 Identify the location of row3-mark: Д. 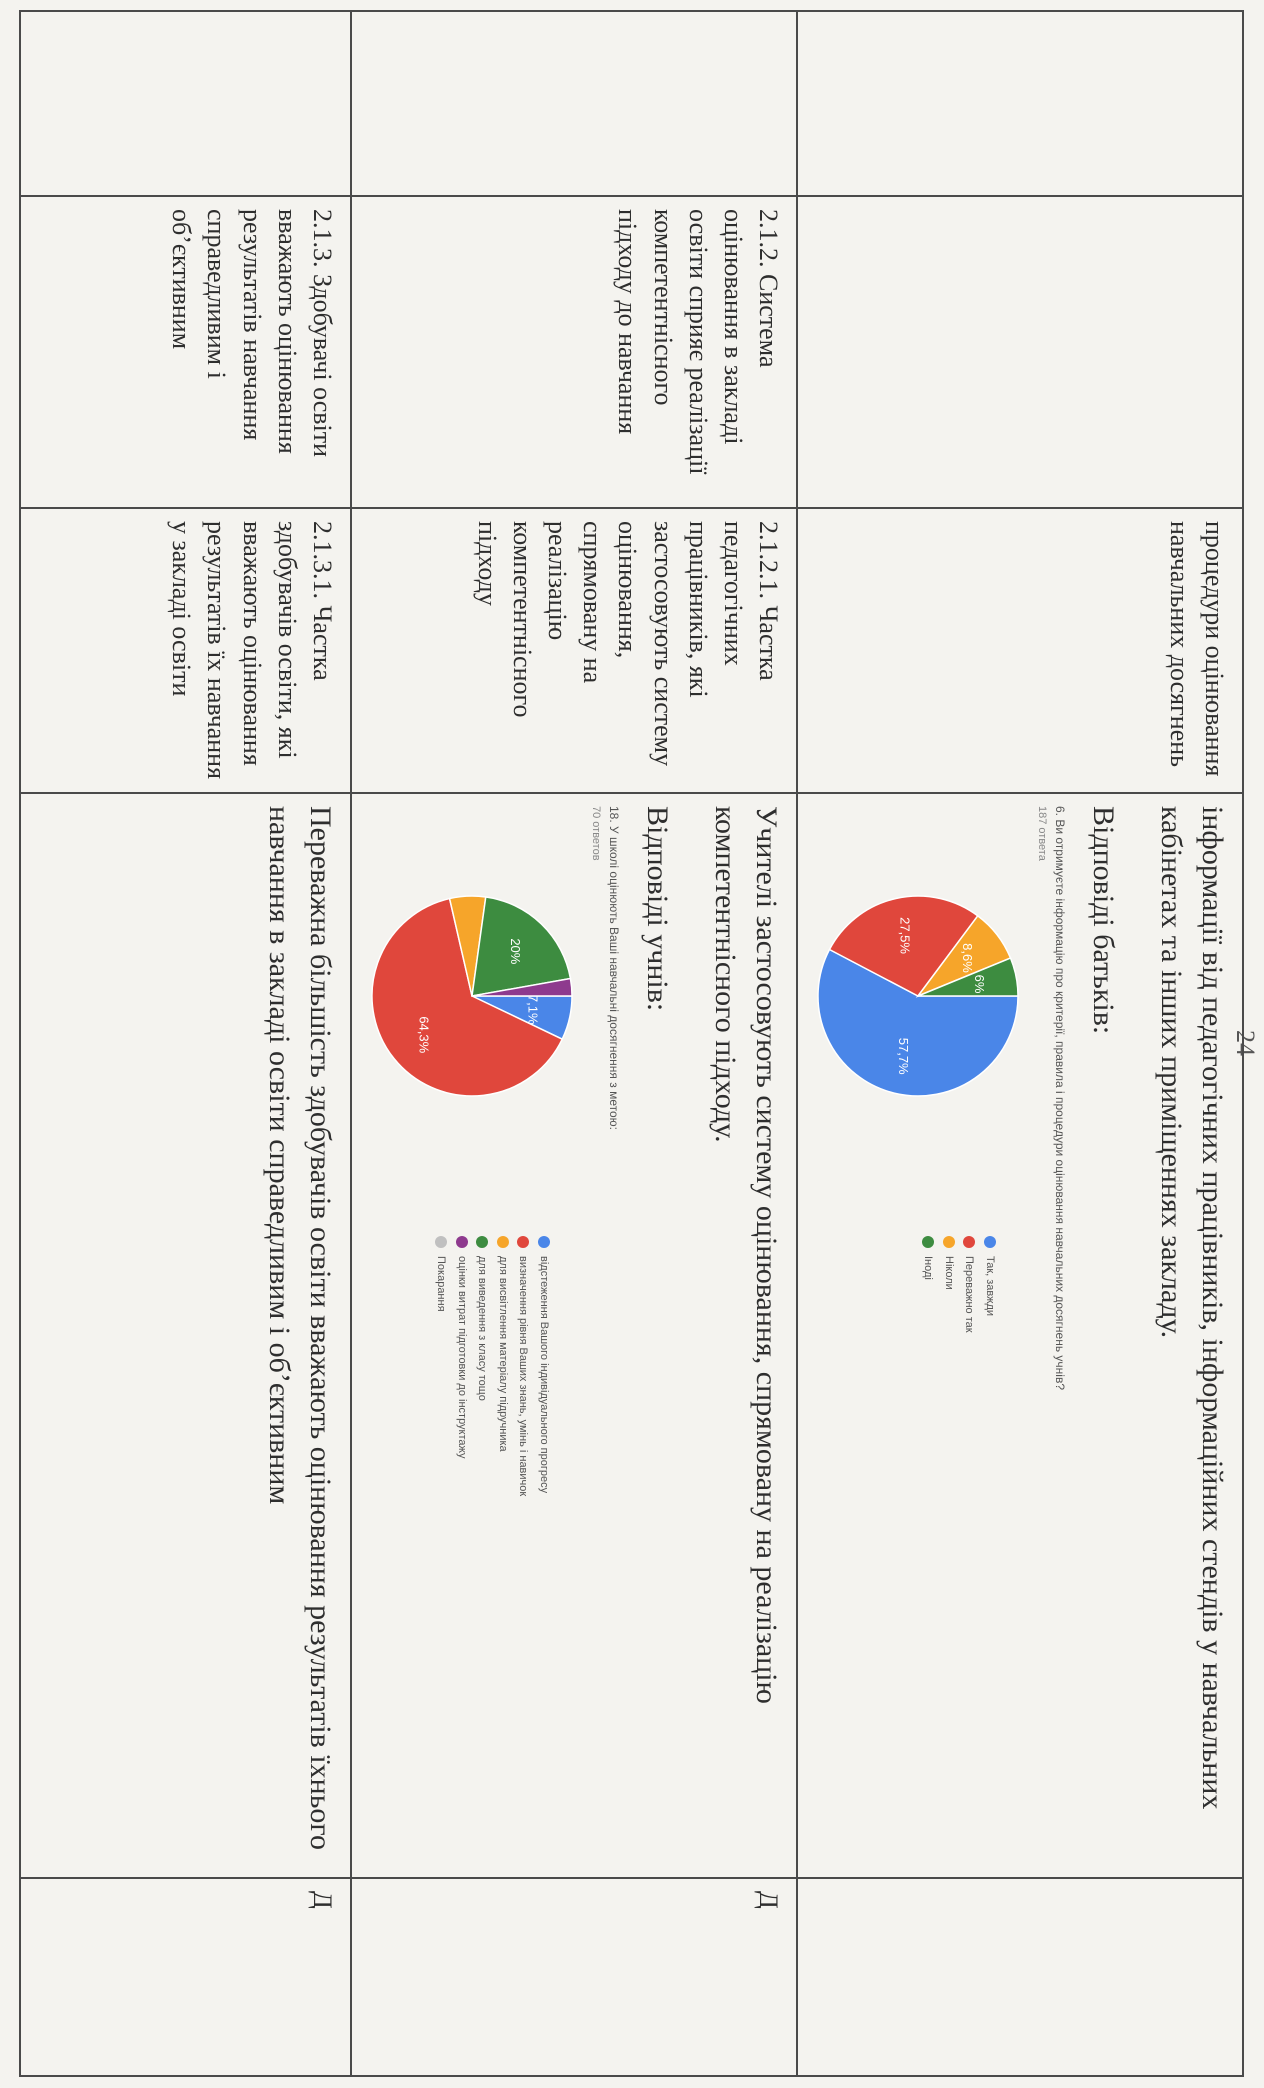
(185, 1977).